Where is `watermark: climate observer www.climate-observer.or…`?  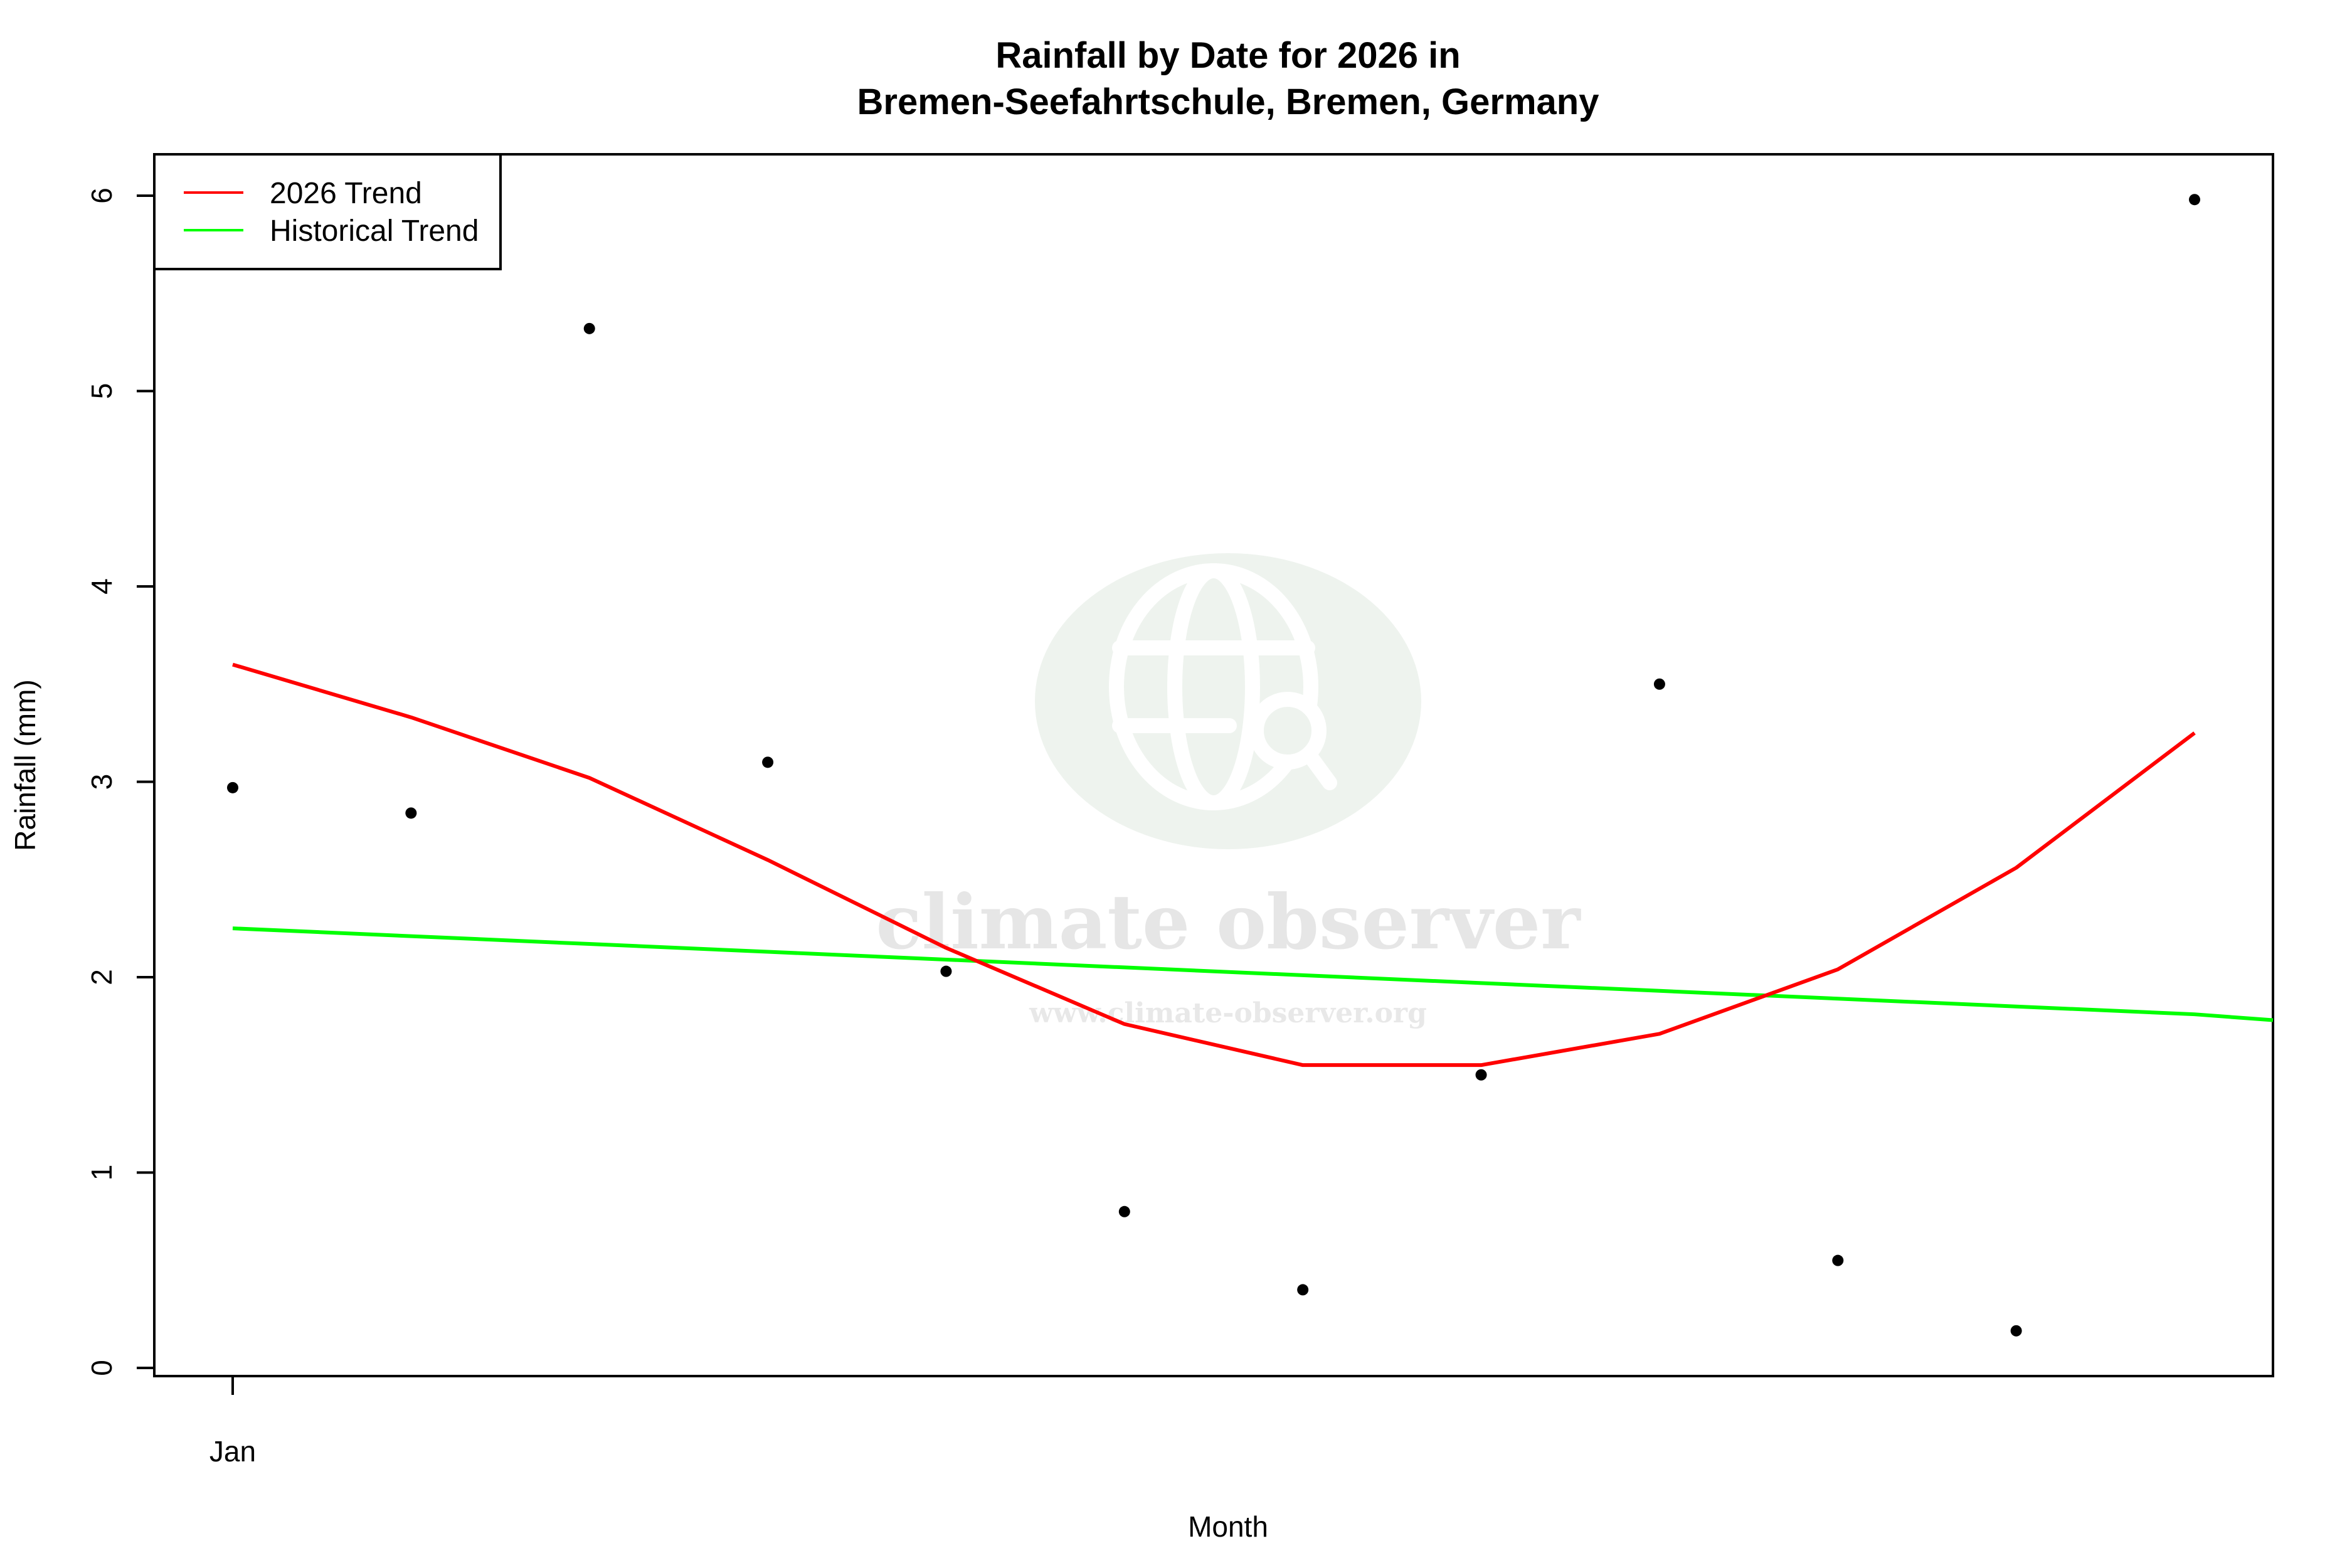
watermark: climate observer www.climate-observer.or… is located at coordinates (1229, 791).